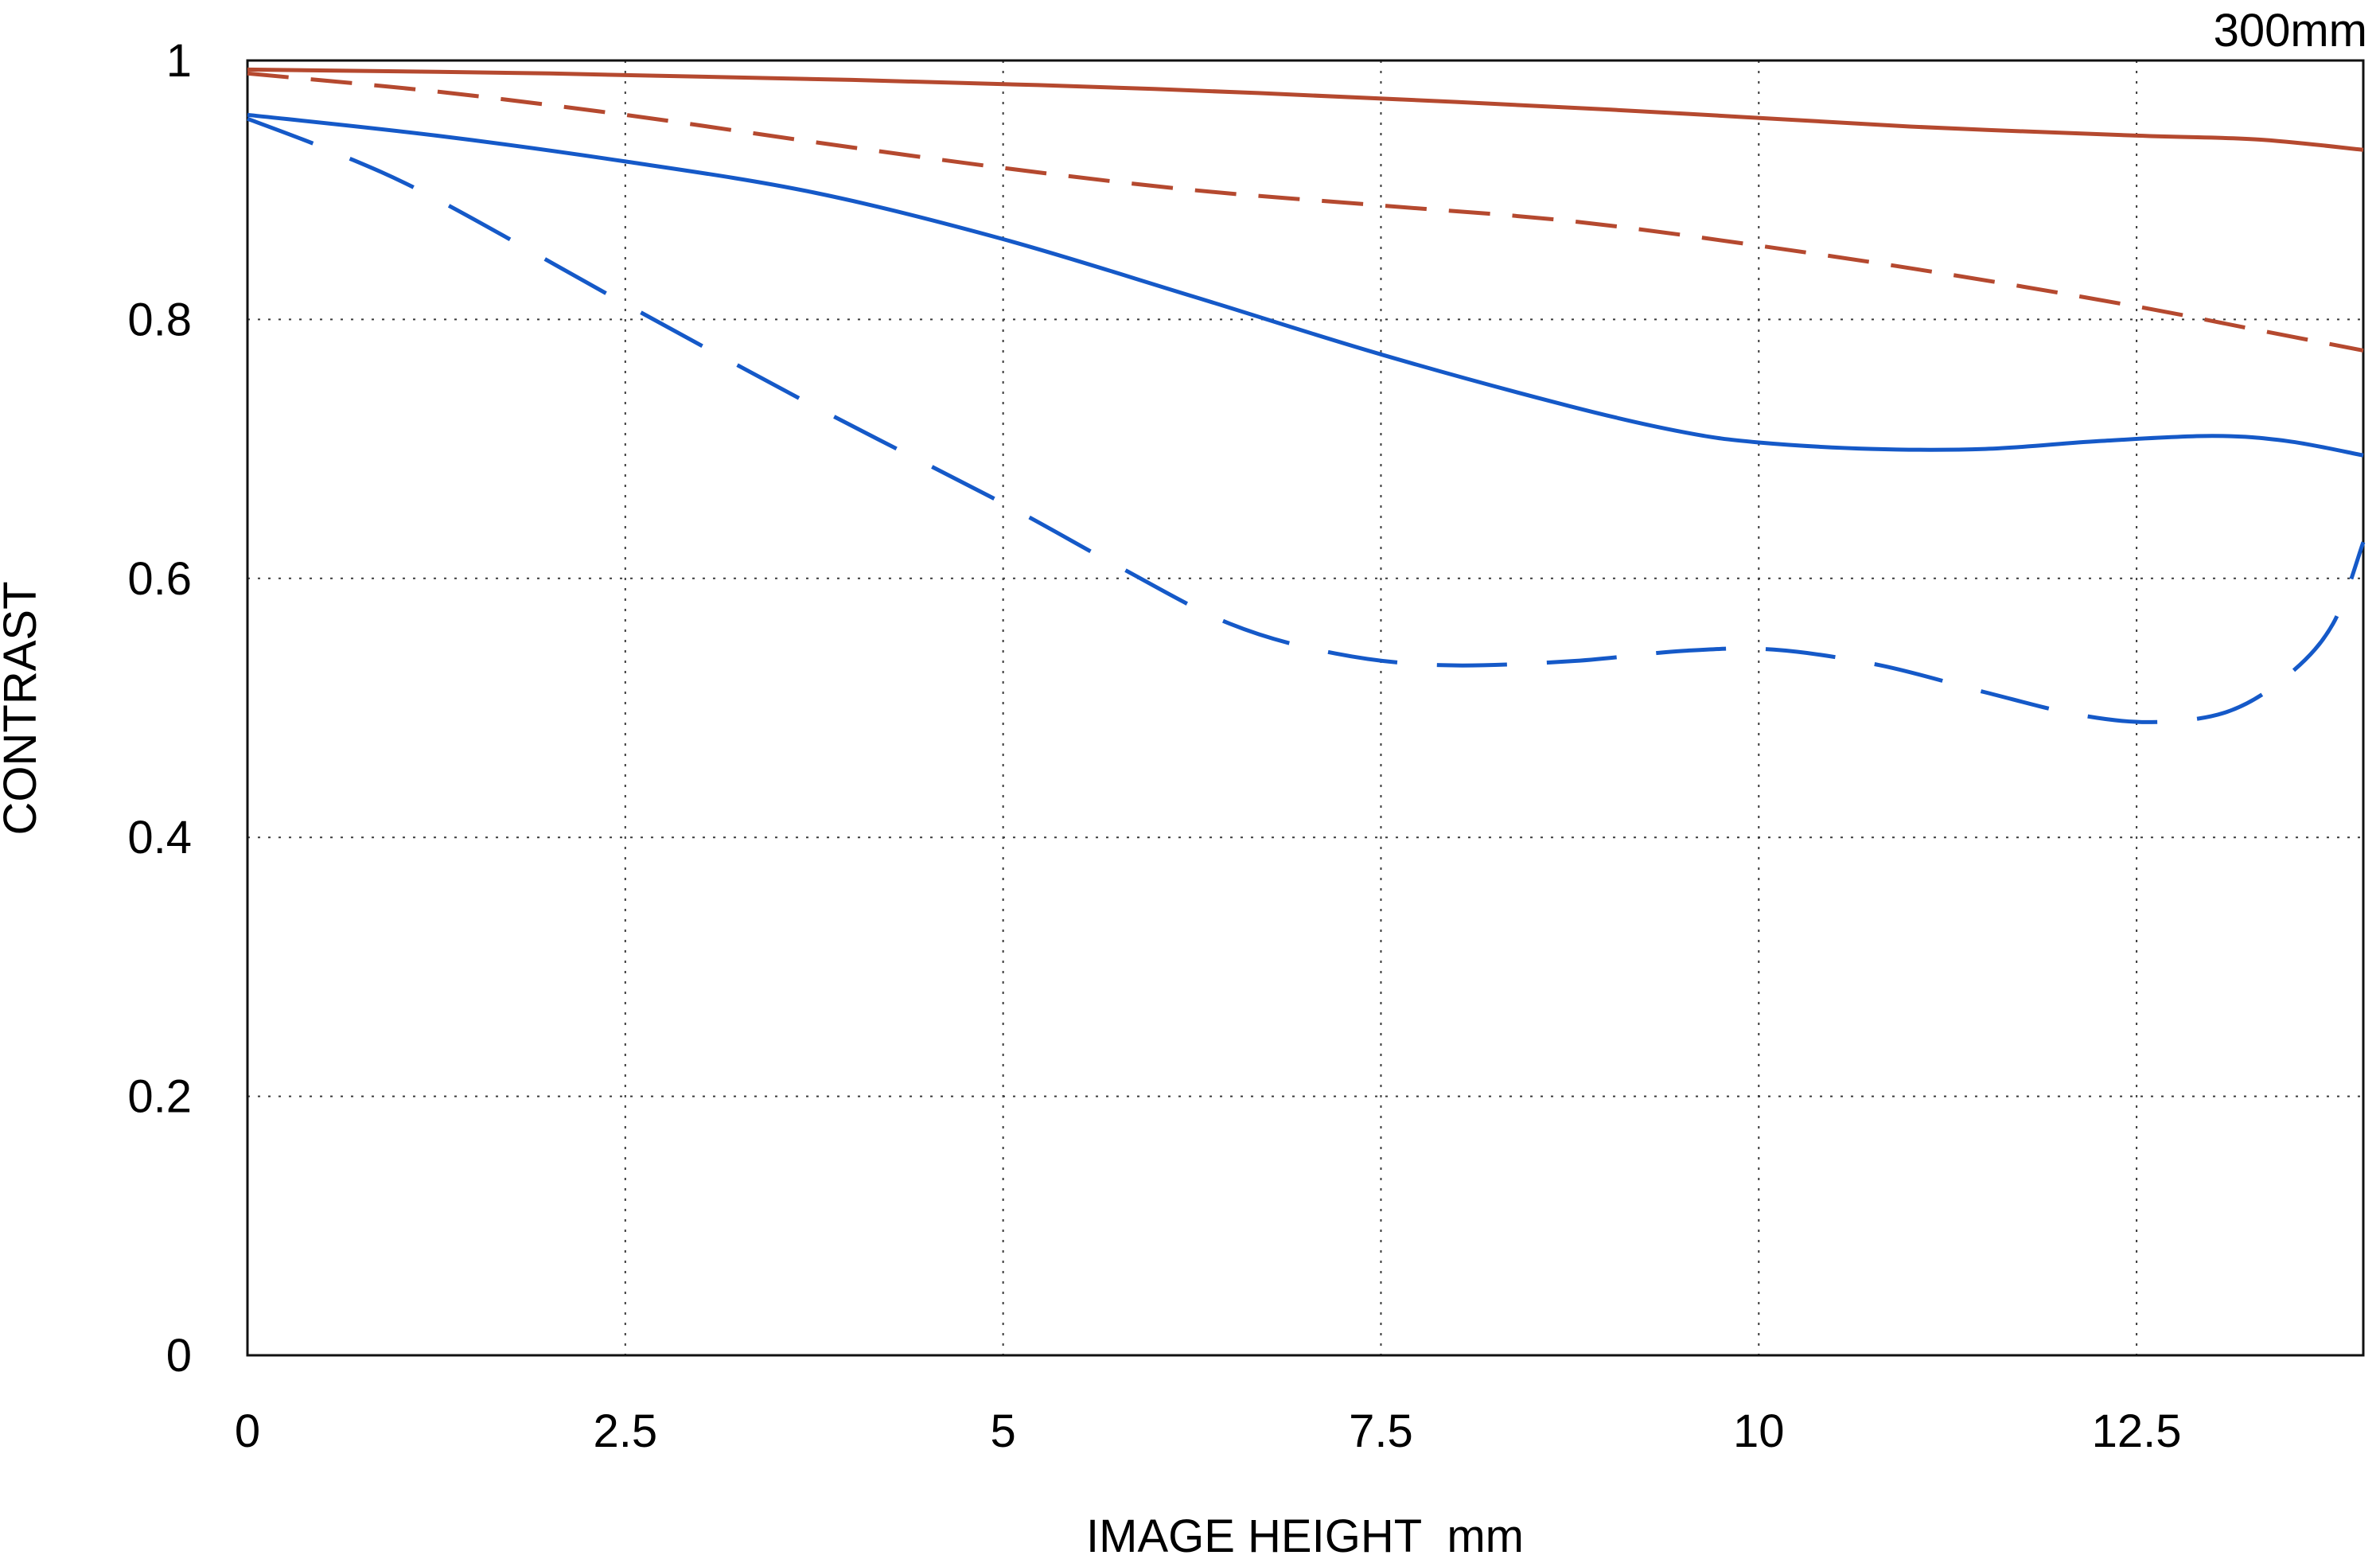  I want to click on x-tick-label: 0, so click(247, 1431).